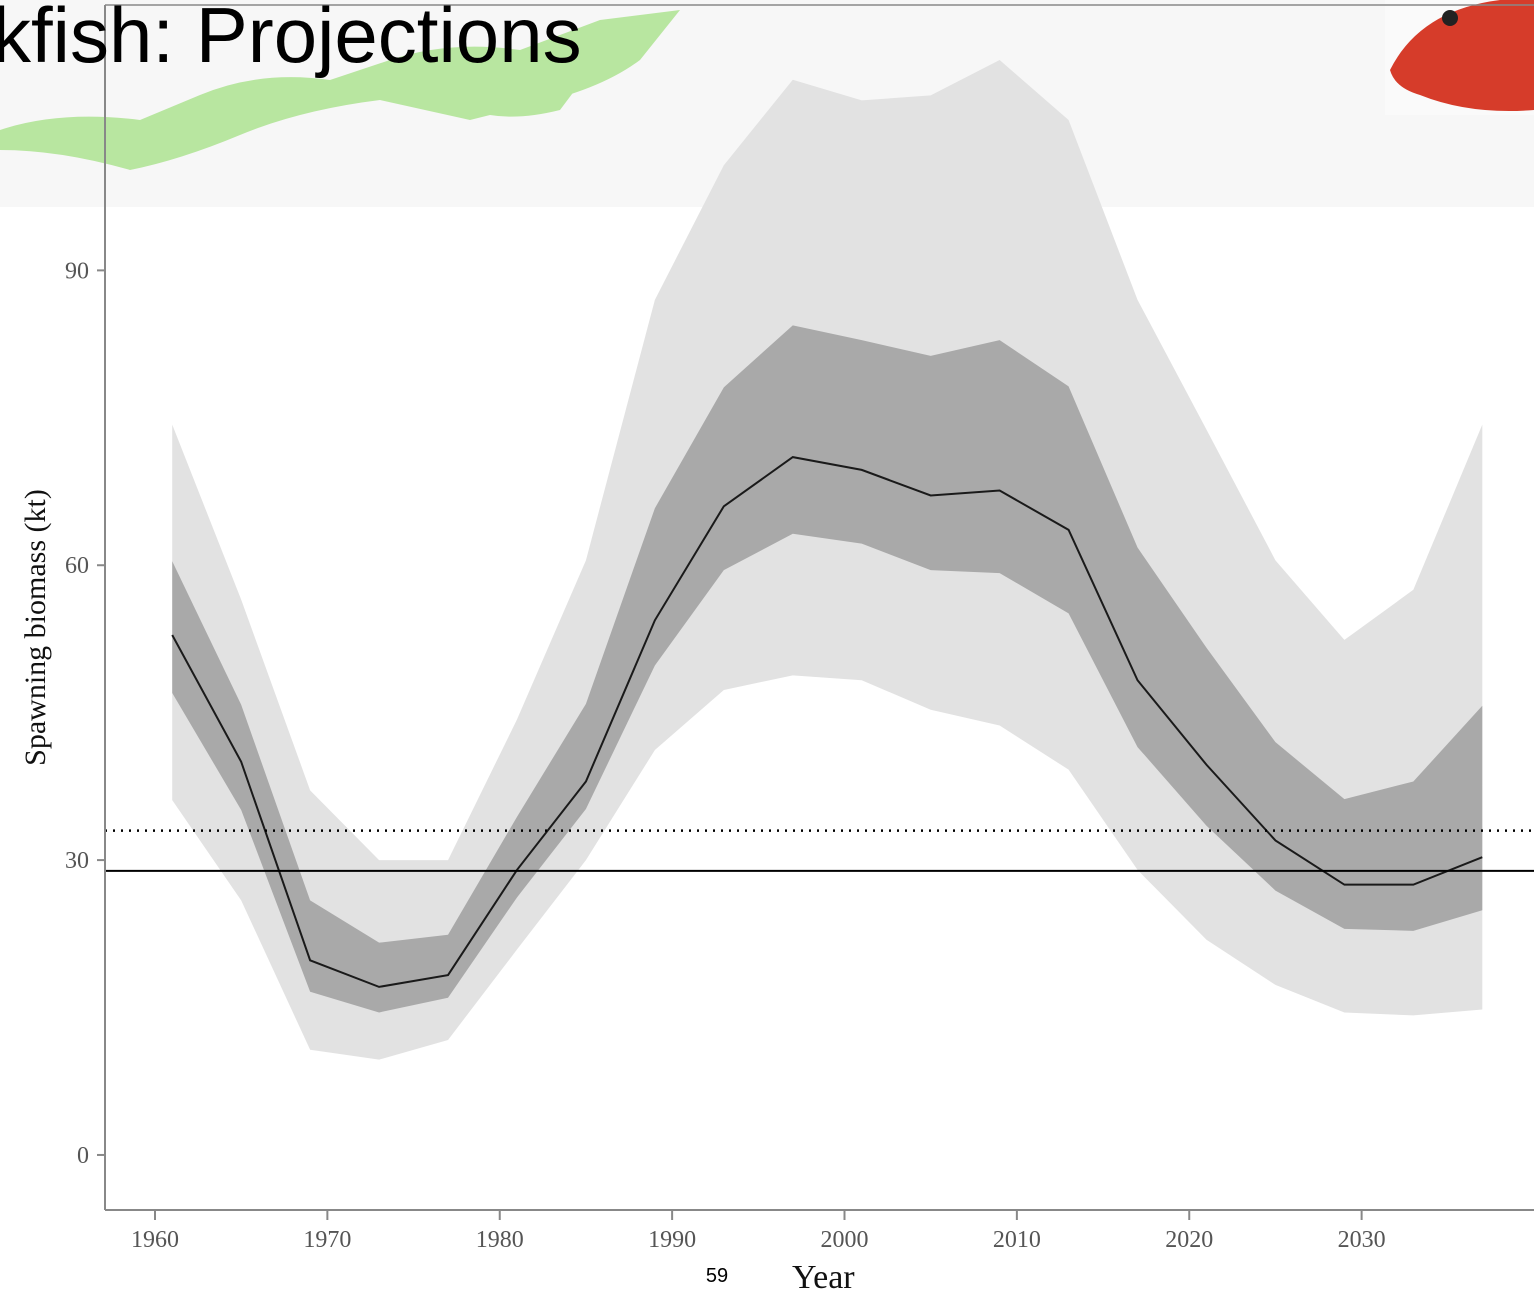 The image size is (1534, 1294). I want to click on x-tick-label: 2030, so click(1362, 1240).